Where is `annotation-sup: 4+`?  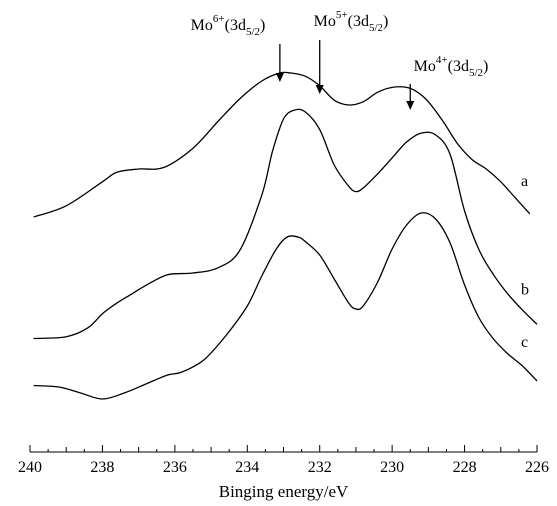 annotation-sup: 4+ is located at coordinates (442, 60).